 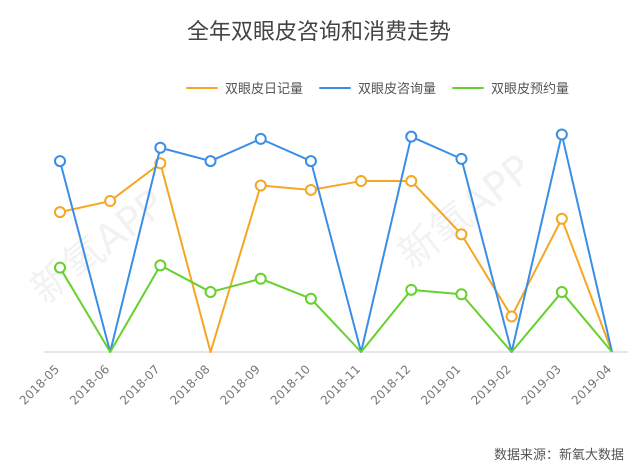 What do you see at coordinates (468, 87) in the screenshot?
I see `legend-swatch-booking` at bounding box center [468, 87].